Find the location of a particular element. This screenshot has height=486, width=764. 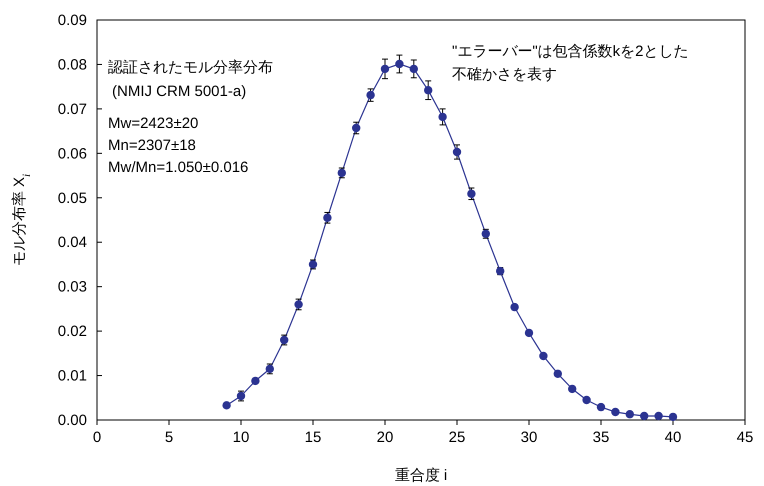

annotation: Mn=2307±18 is located at coordinates (152, 145).